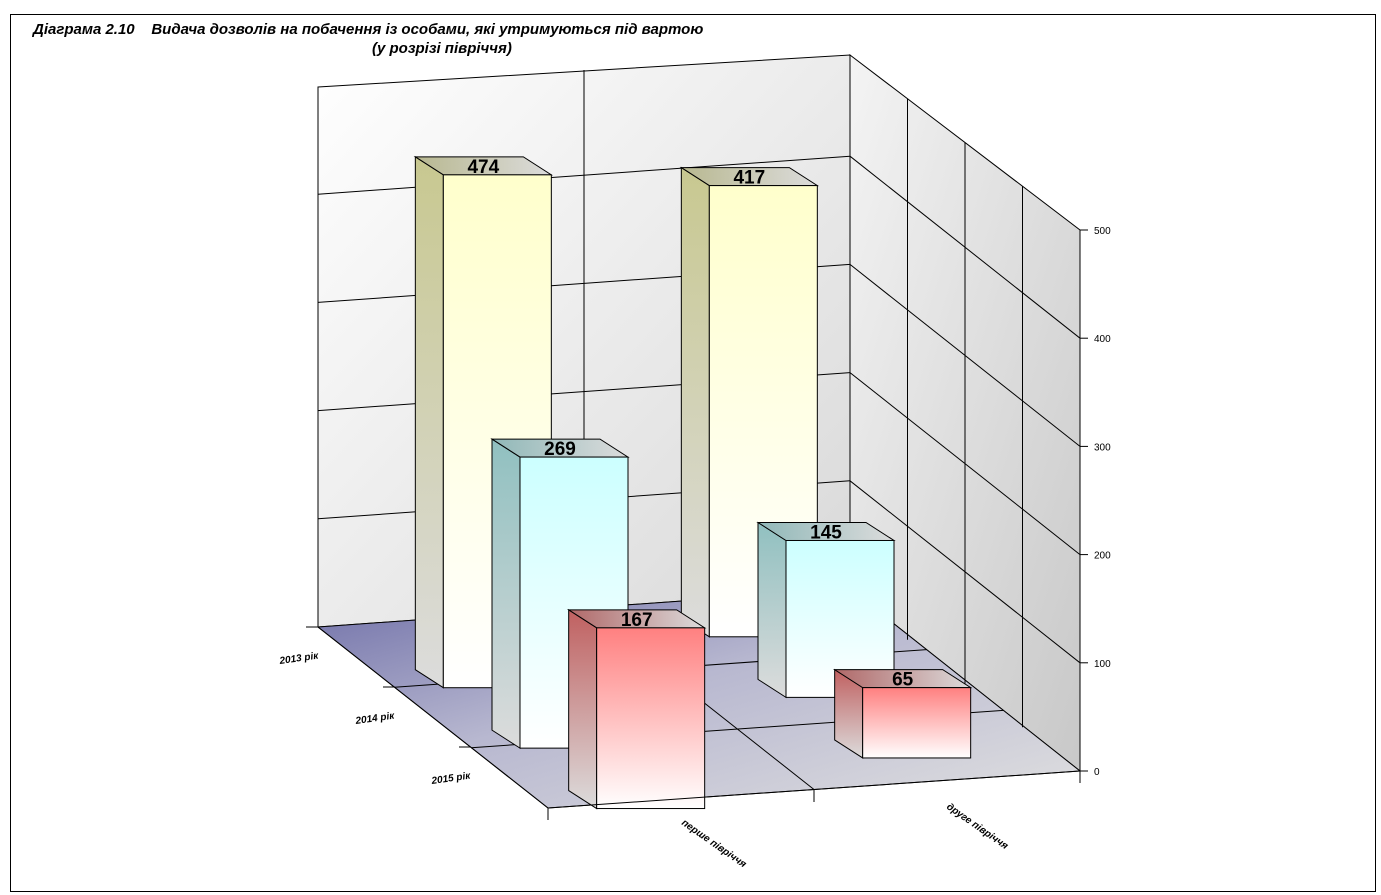 The width and height of the screenshot is (1381, 895). Describe the element at coordinates (1097, 772) in the screenshot. I see `y-tick-label: 0` at that location.